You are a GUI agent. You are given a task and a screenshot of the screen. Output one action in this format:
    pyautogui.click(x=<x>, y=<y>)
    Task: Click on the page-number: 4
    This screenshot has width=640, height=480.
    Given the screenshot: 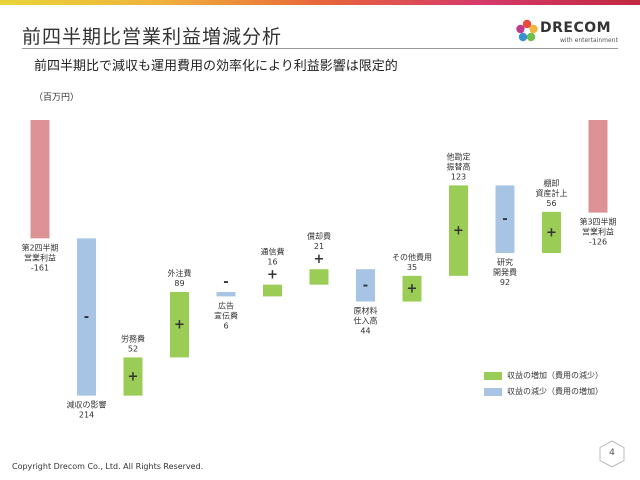 What is the action you would take?
    pyautogui.click(x=612, y=453)
    